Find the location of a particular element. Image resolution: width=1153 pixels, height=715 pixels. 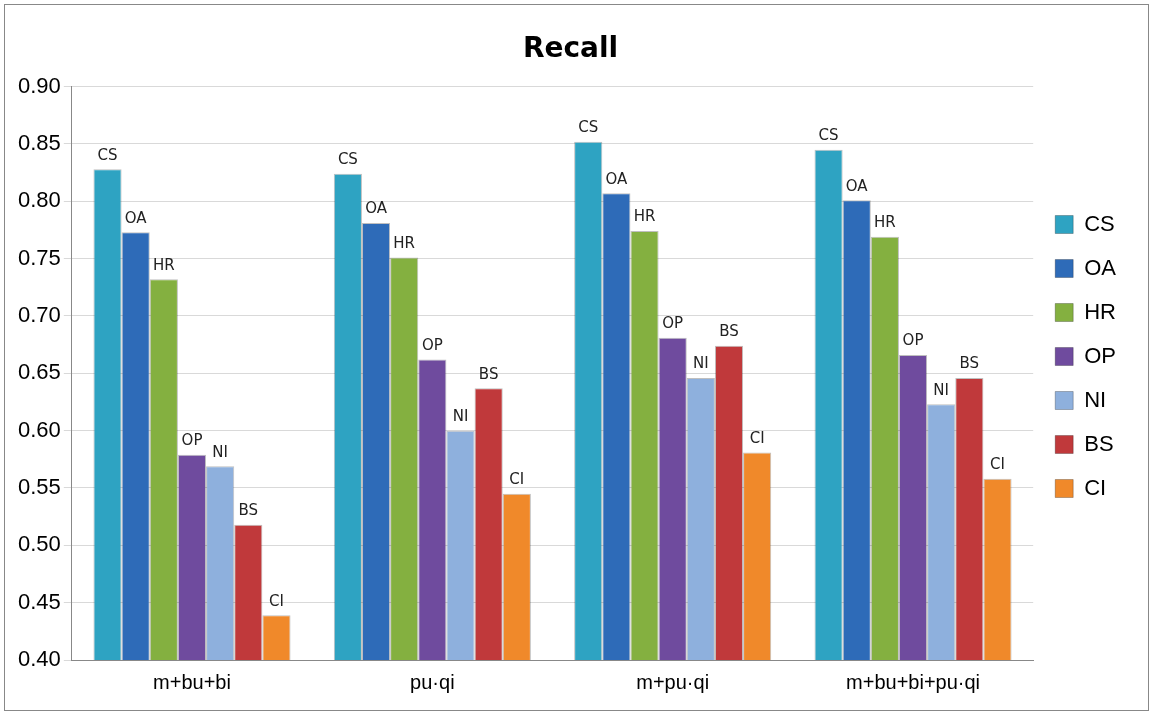

y-tick-label: 0.75 is located at coordinates (39, 257).